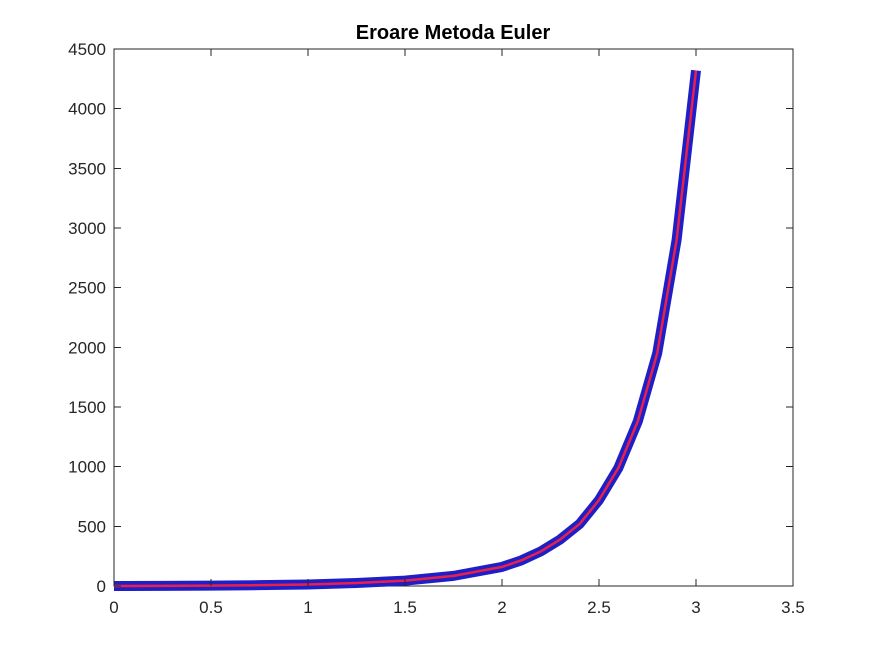 This screenshot has height=656, width=875. I want to click on y-tick-label: 4500, so click(87, 49).